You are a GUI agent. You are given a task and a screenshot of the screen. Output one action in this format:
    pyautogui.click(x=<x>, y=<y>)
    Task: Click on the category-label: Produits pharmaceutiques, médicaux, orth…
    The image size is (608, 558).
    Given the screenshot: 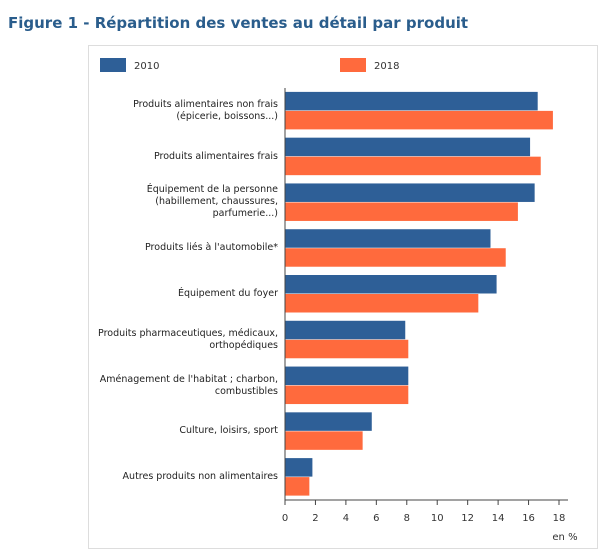 What is the action you would take?
    pyautogui.click(x=188, y=339)
    